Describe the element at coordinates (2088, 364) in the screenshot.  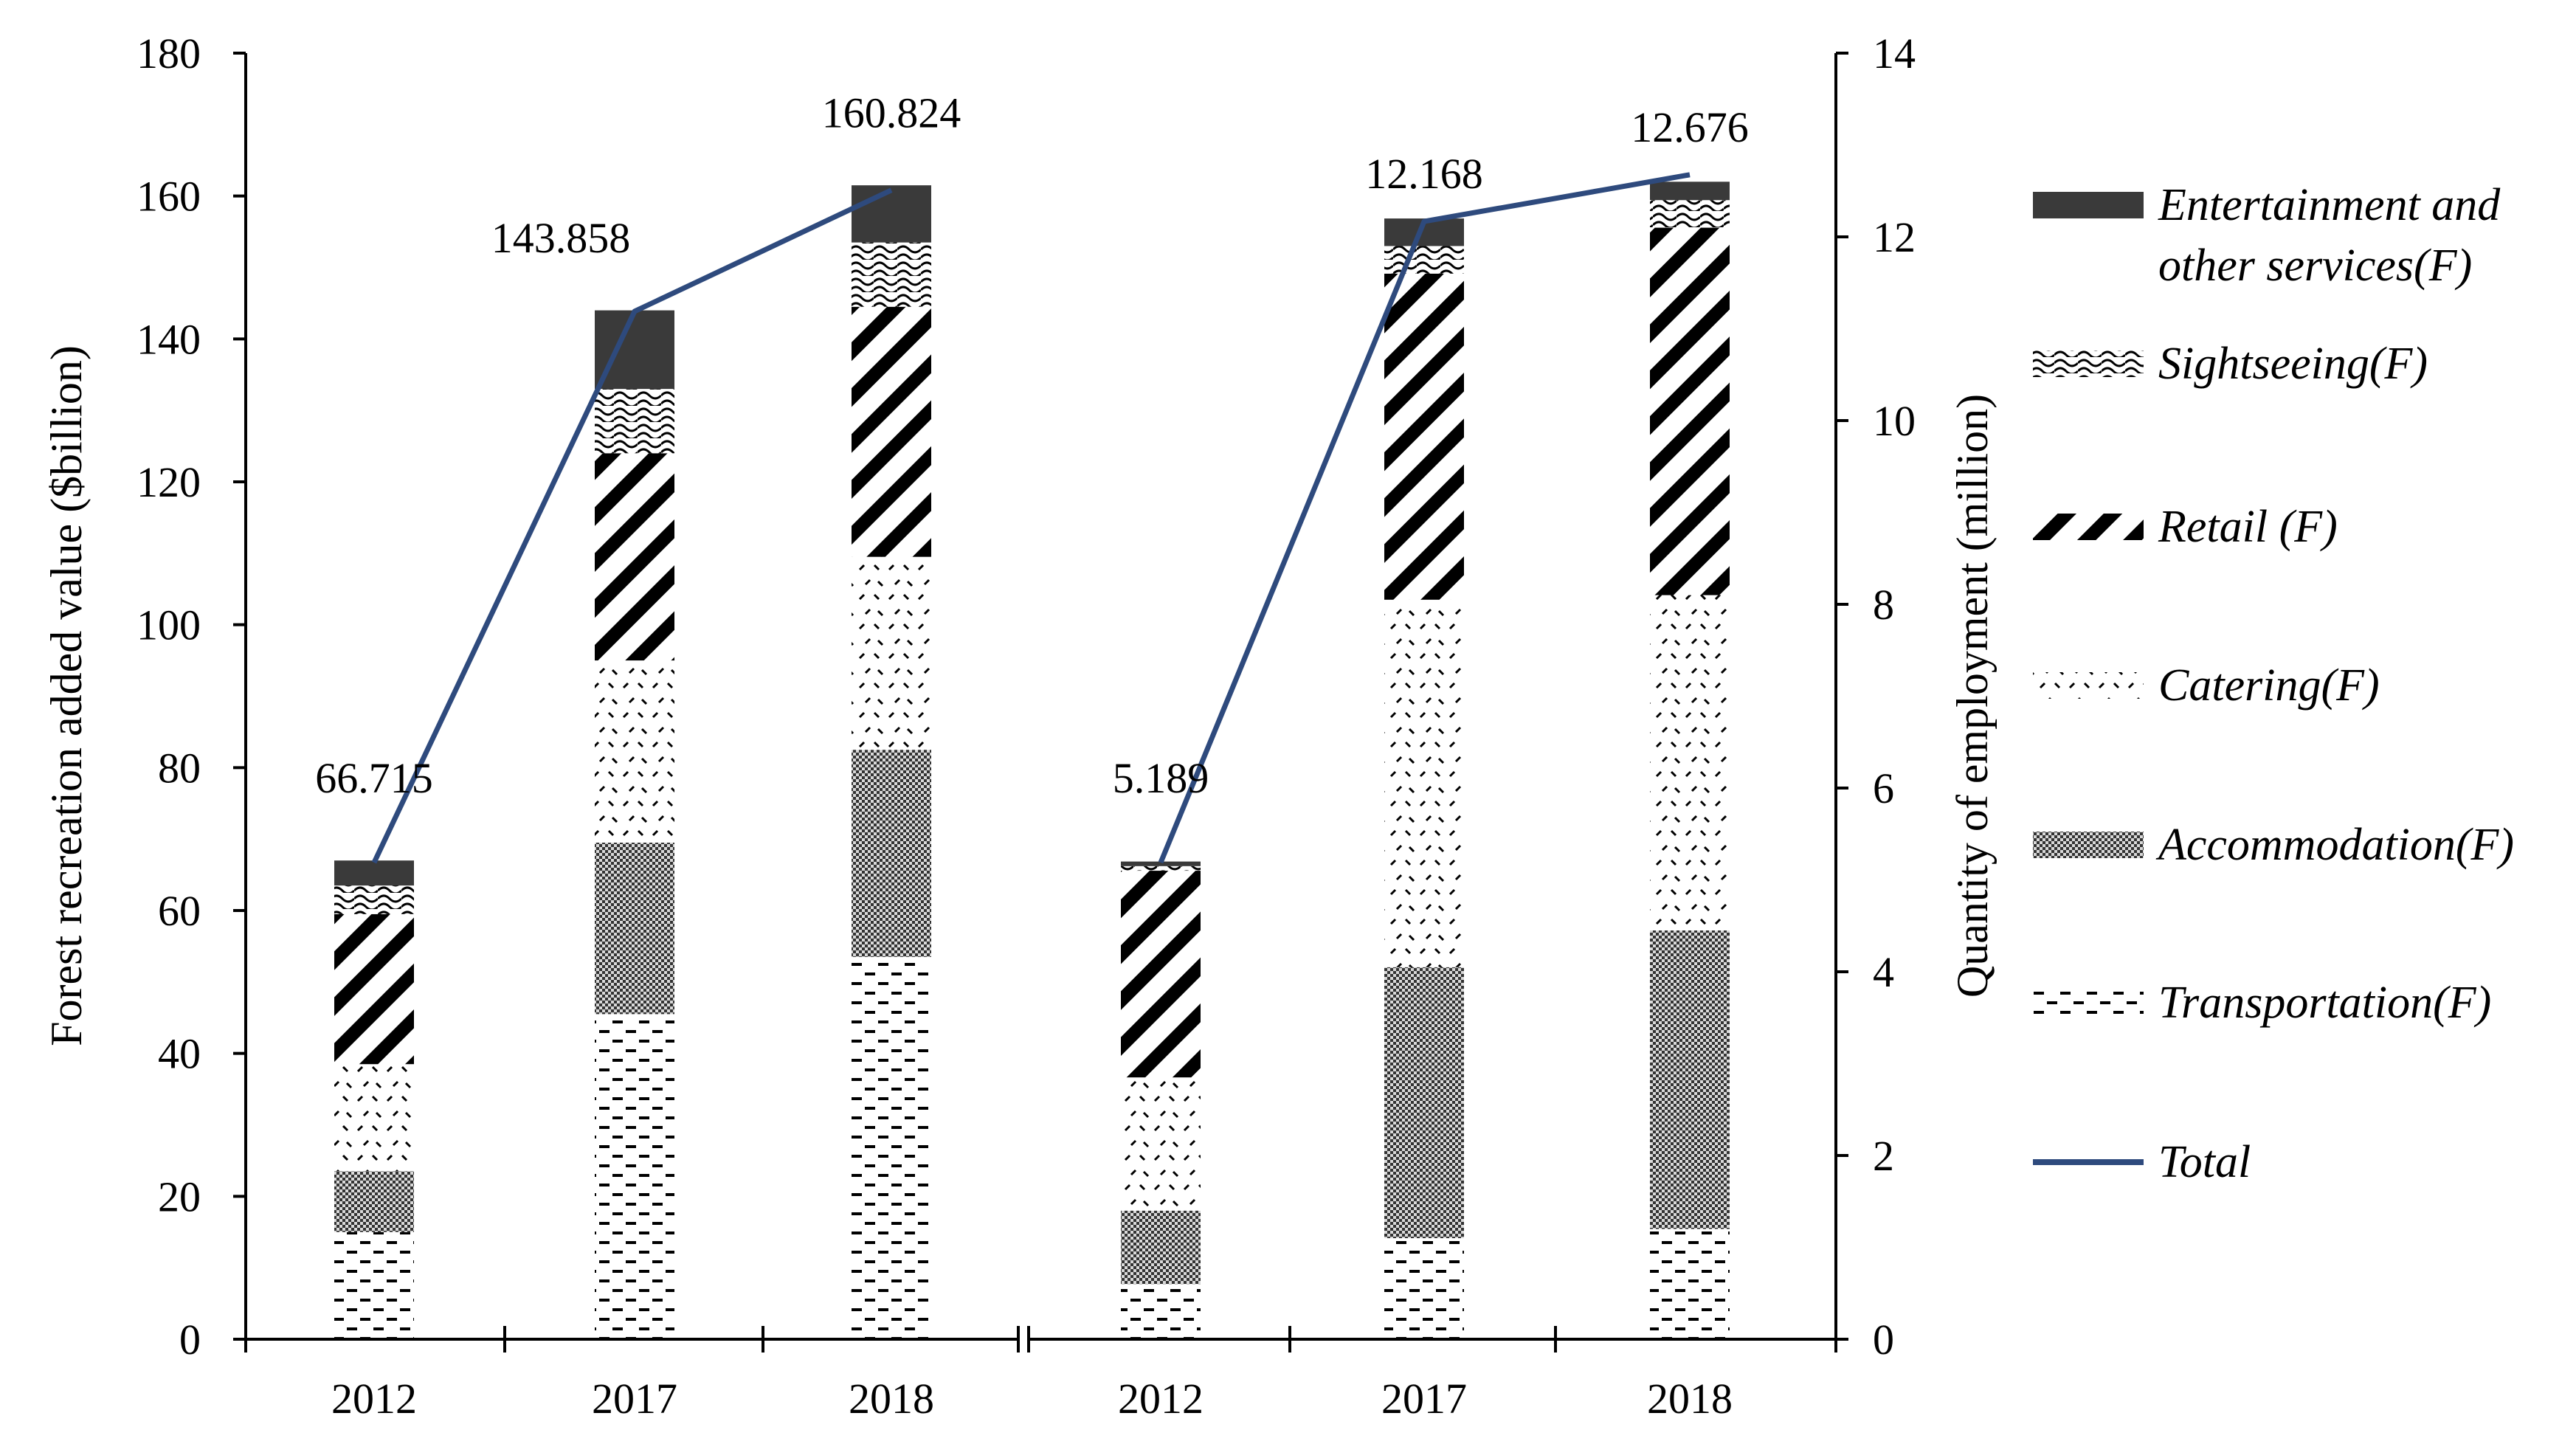
I see `legend-swatch-sightseeing` at that location.